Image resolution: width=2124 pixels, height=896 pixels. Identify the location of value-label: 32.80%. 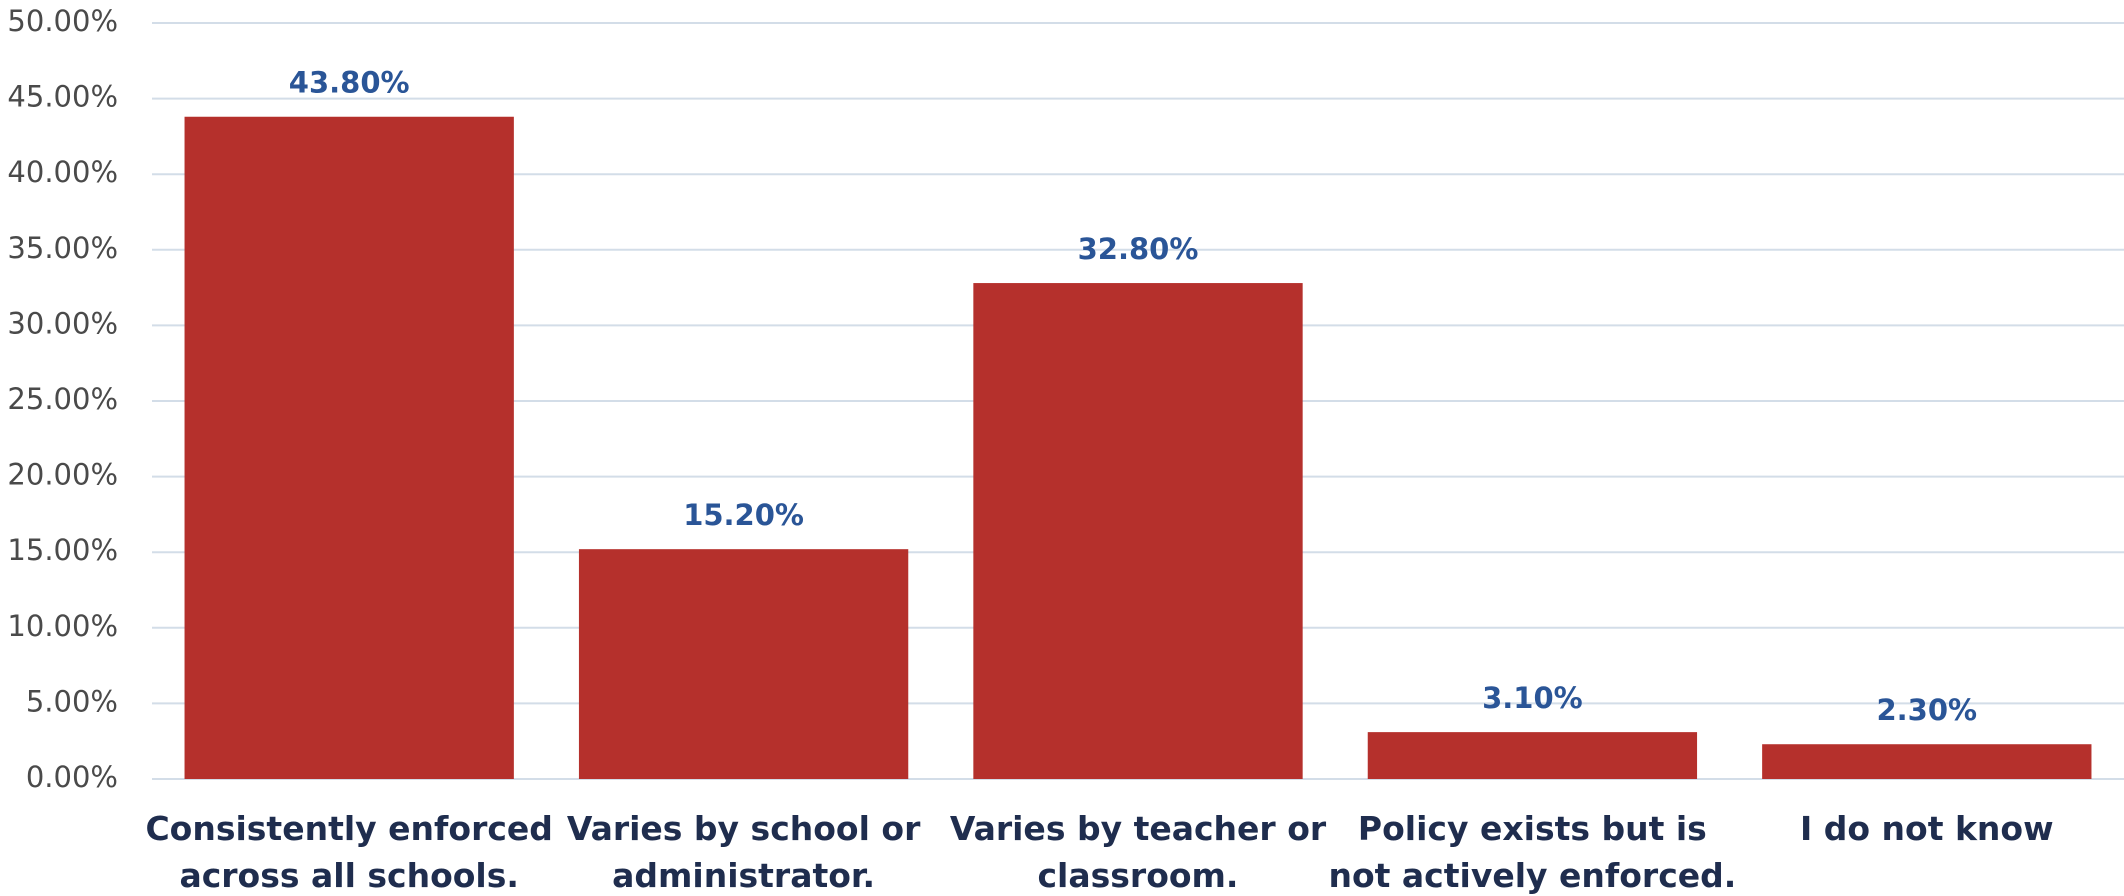
(1138, 249).